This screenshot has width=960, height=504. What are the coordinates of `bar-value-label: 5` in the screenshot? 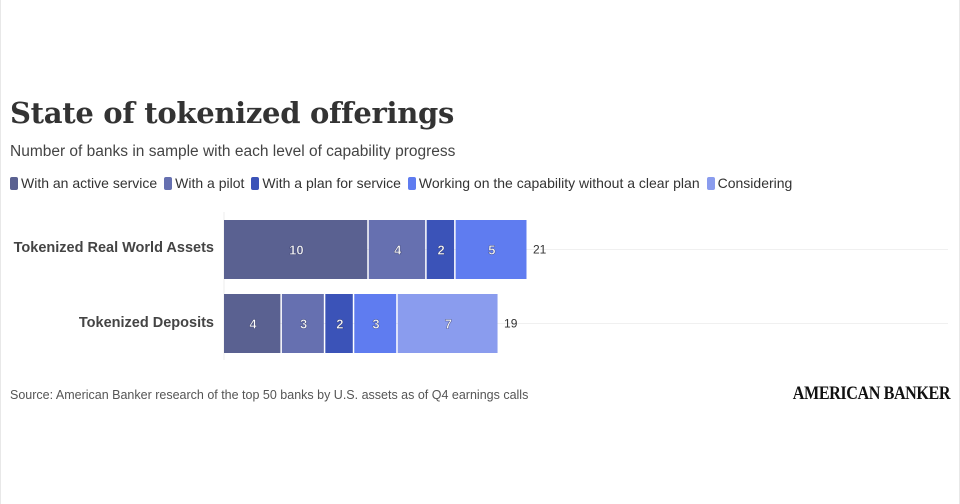 It's located at (491, 250).